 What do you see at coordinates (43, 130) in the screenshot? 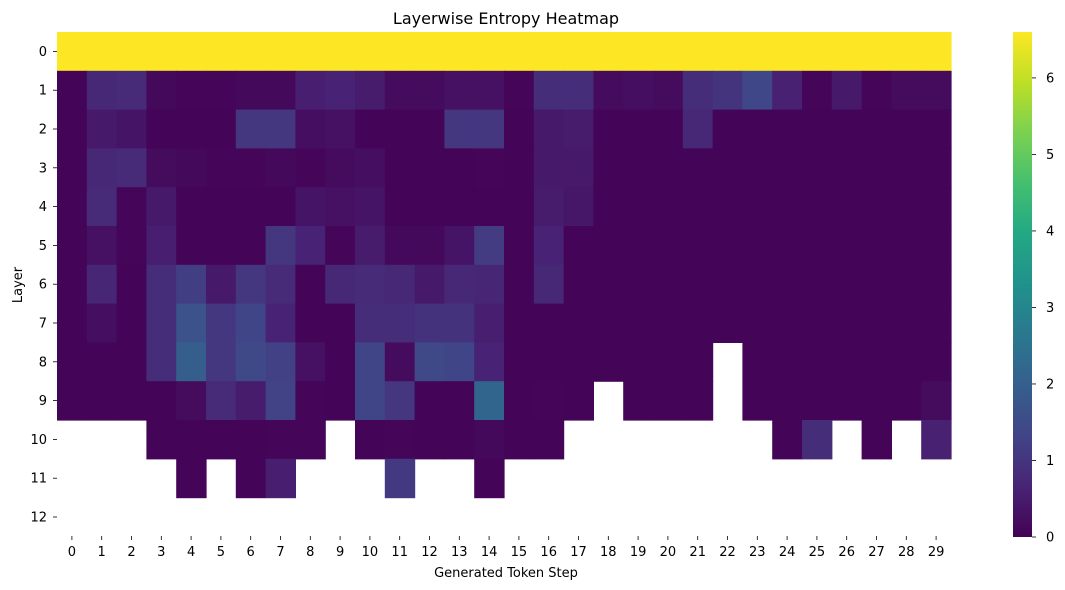
I see `y-tick-label: 2` at bounding box center [43, 130].